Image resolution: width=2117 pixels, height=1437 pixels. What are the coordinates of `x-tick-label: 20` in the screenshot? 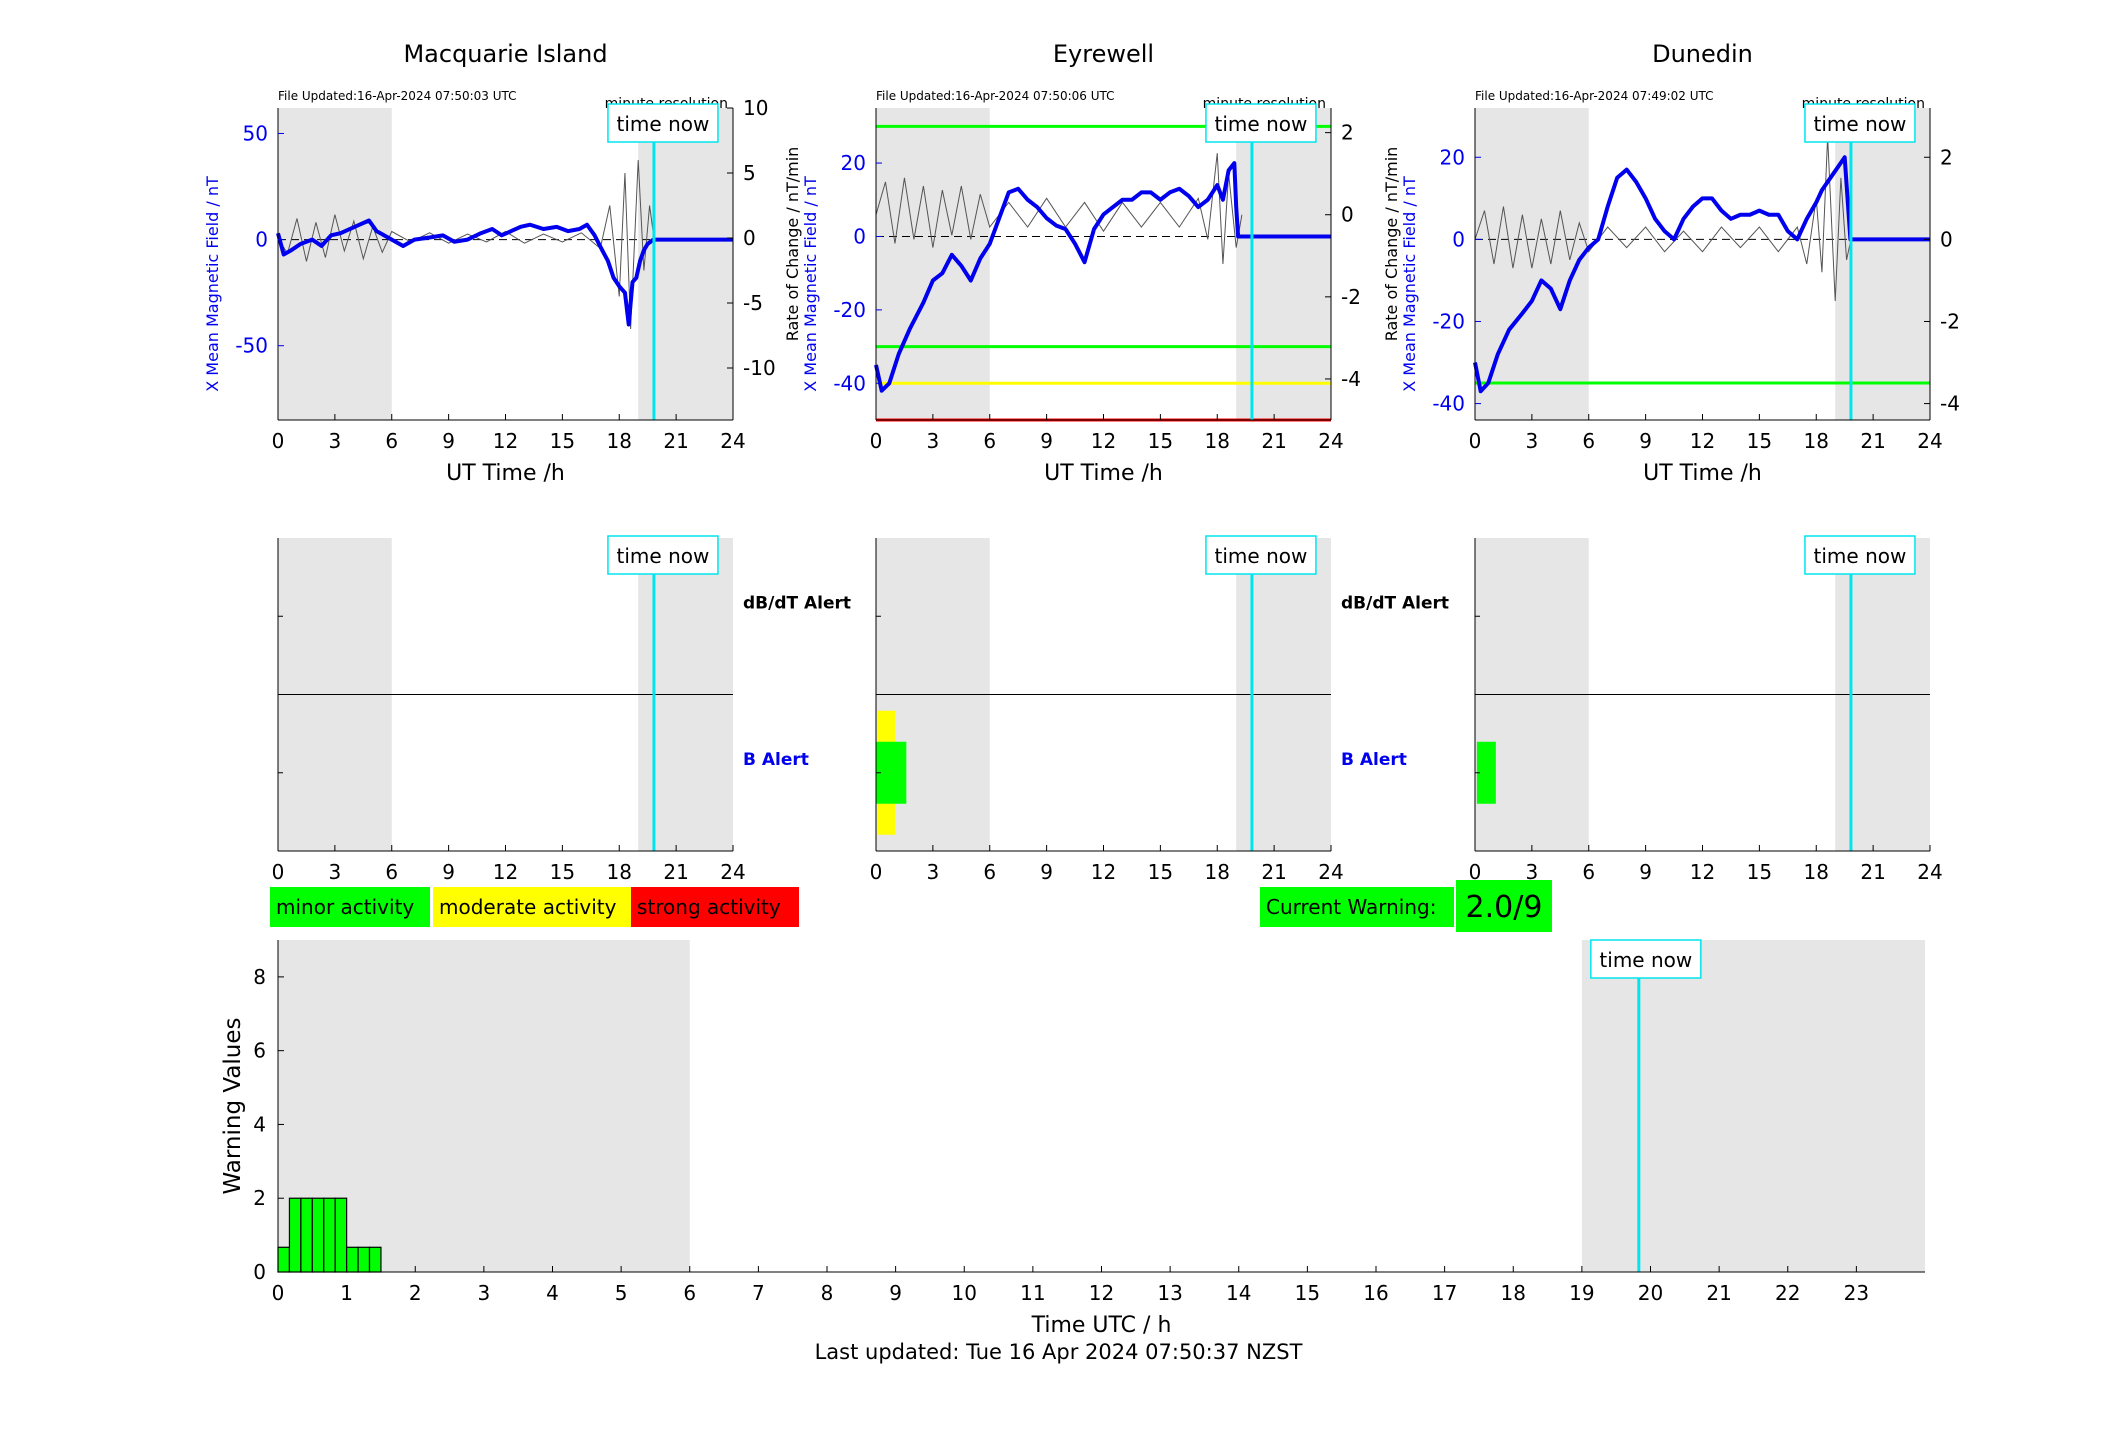 It's located at (1650, 1293).